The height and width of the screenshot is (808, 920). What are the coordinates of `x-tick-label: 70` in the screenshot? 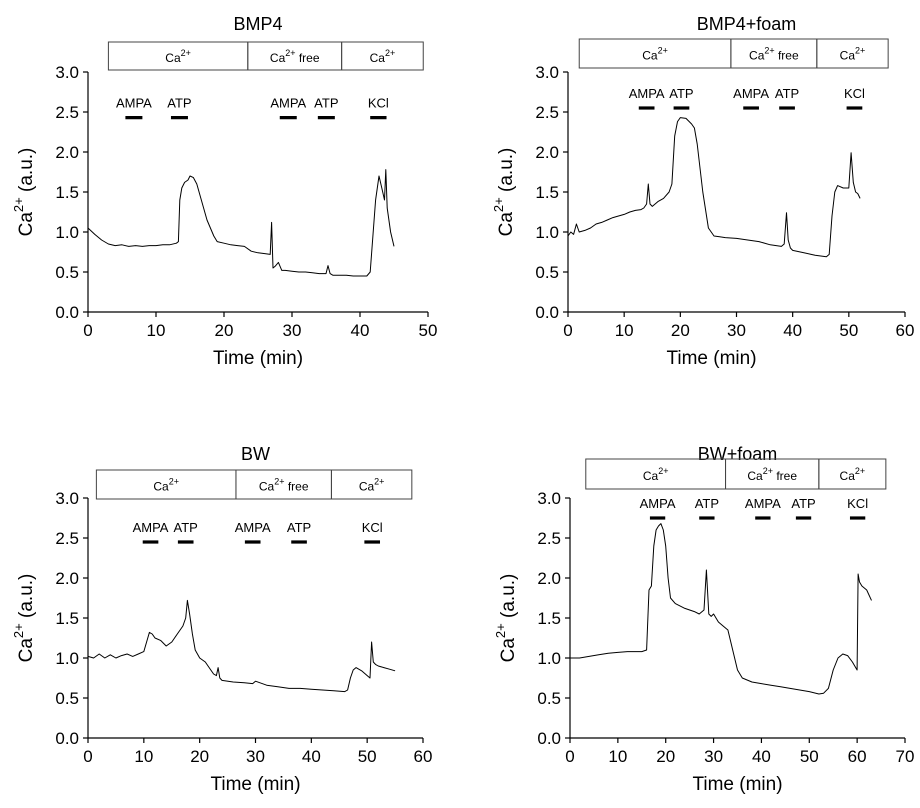 It's located at (905, 756).